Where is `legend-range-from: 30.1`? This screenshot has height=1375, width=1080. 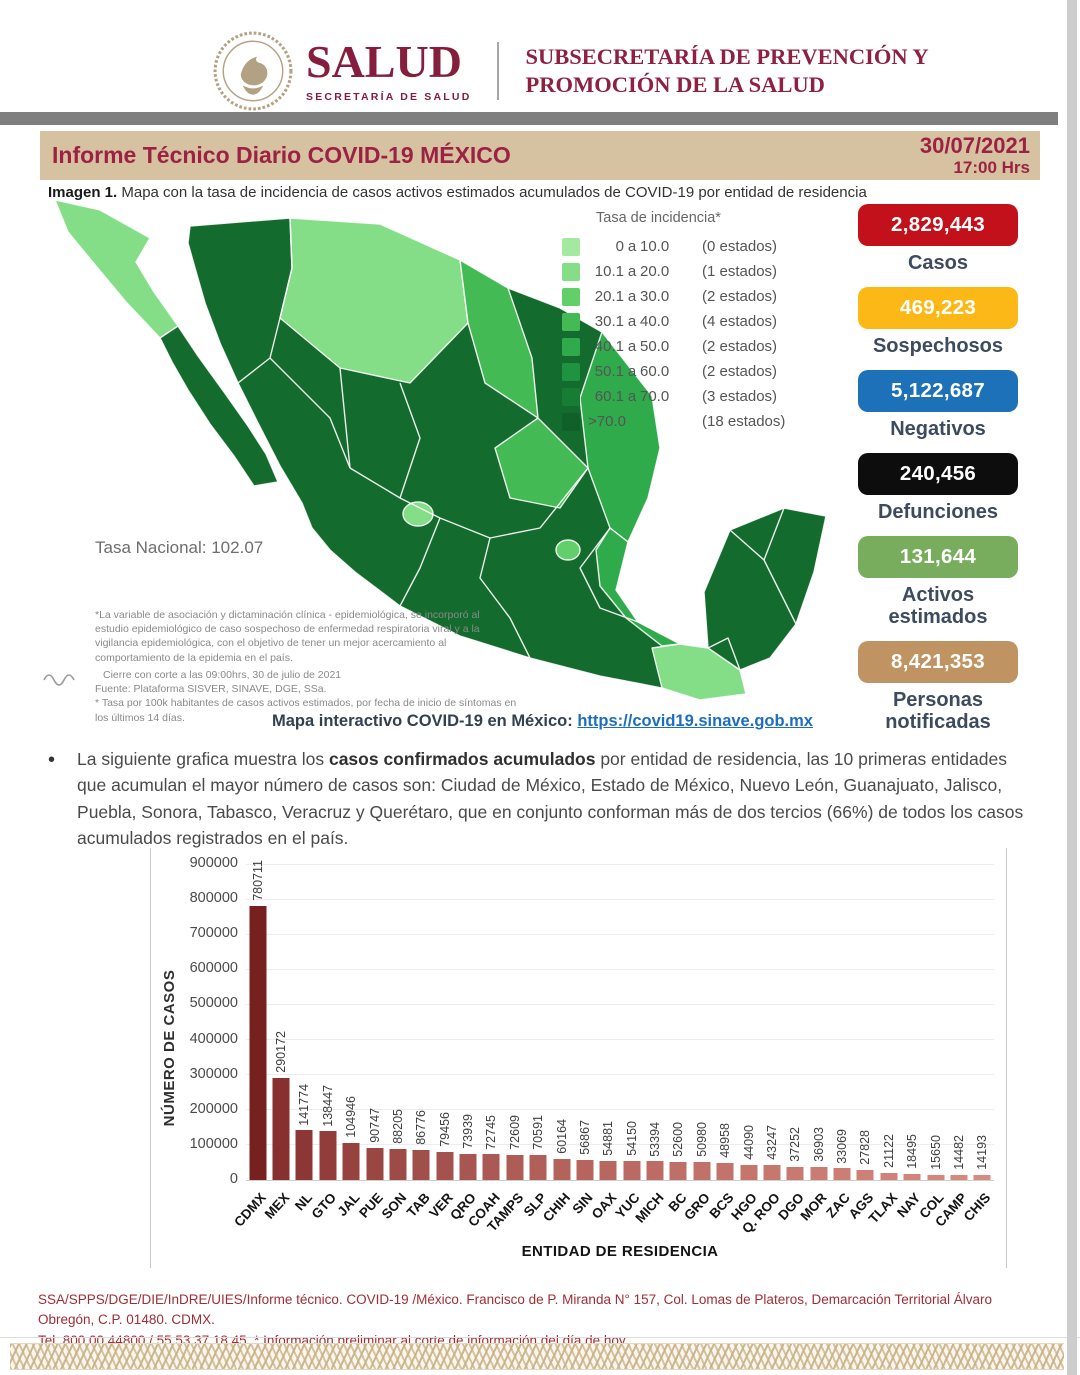
legend-range-from: 30.1 is located at coordinates (609, 321).